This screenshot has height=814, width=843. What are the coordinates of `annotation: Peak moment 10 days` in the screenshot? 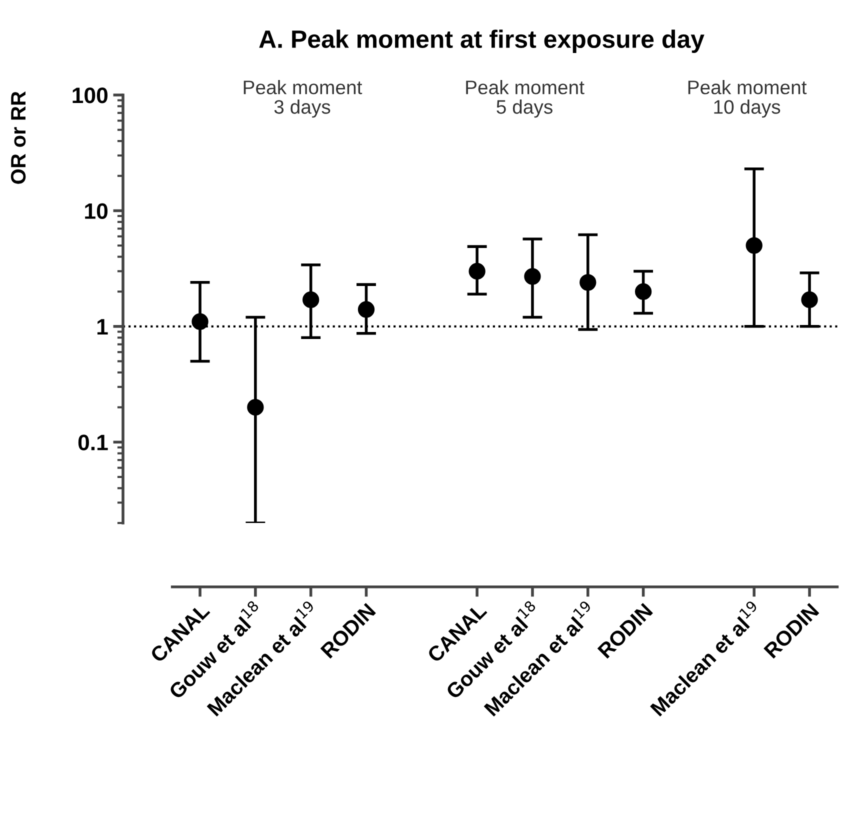 It's located at (747, 99).